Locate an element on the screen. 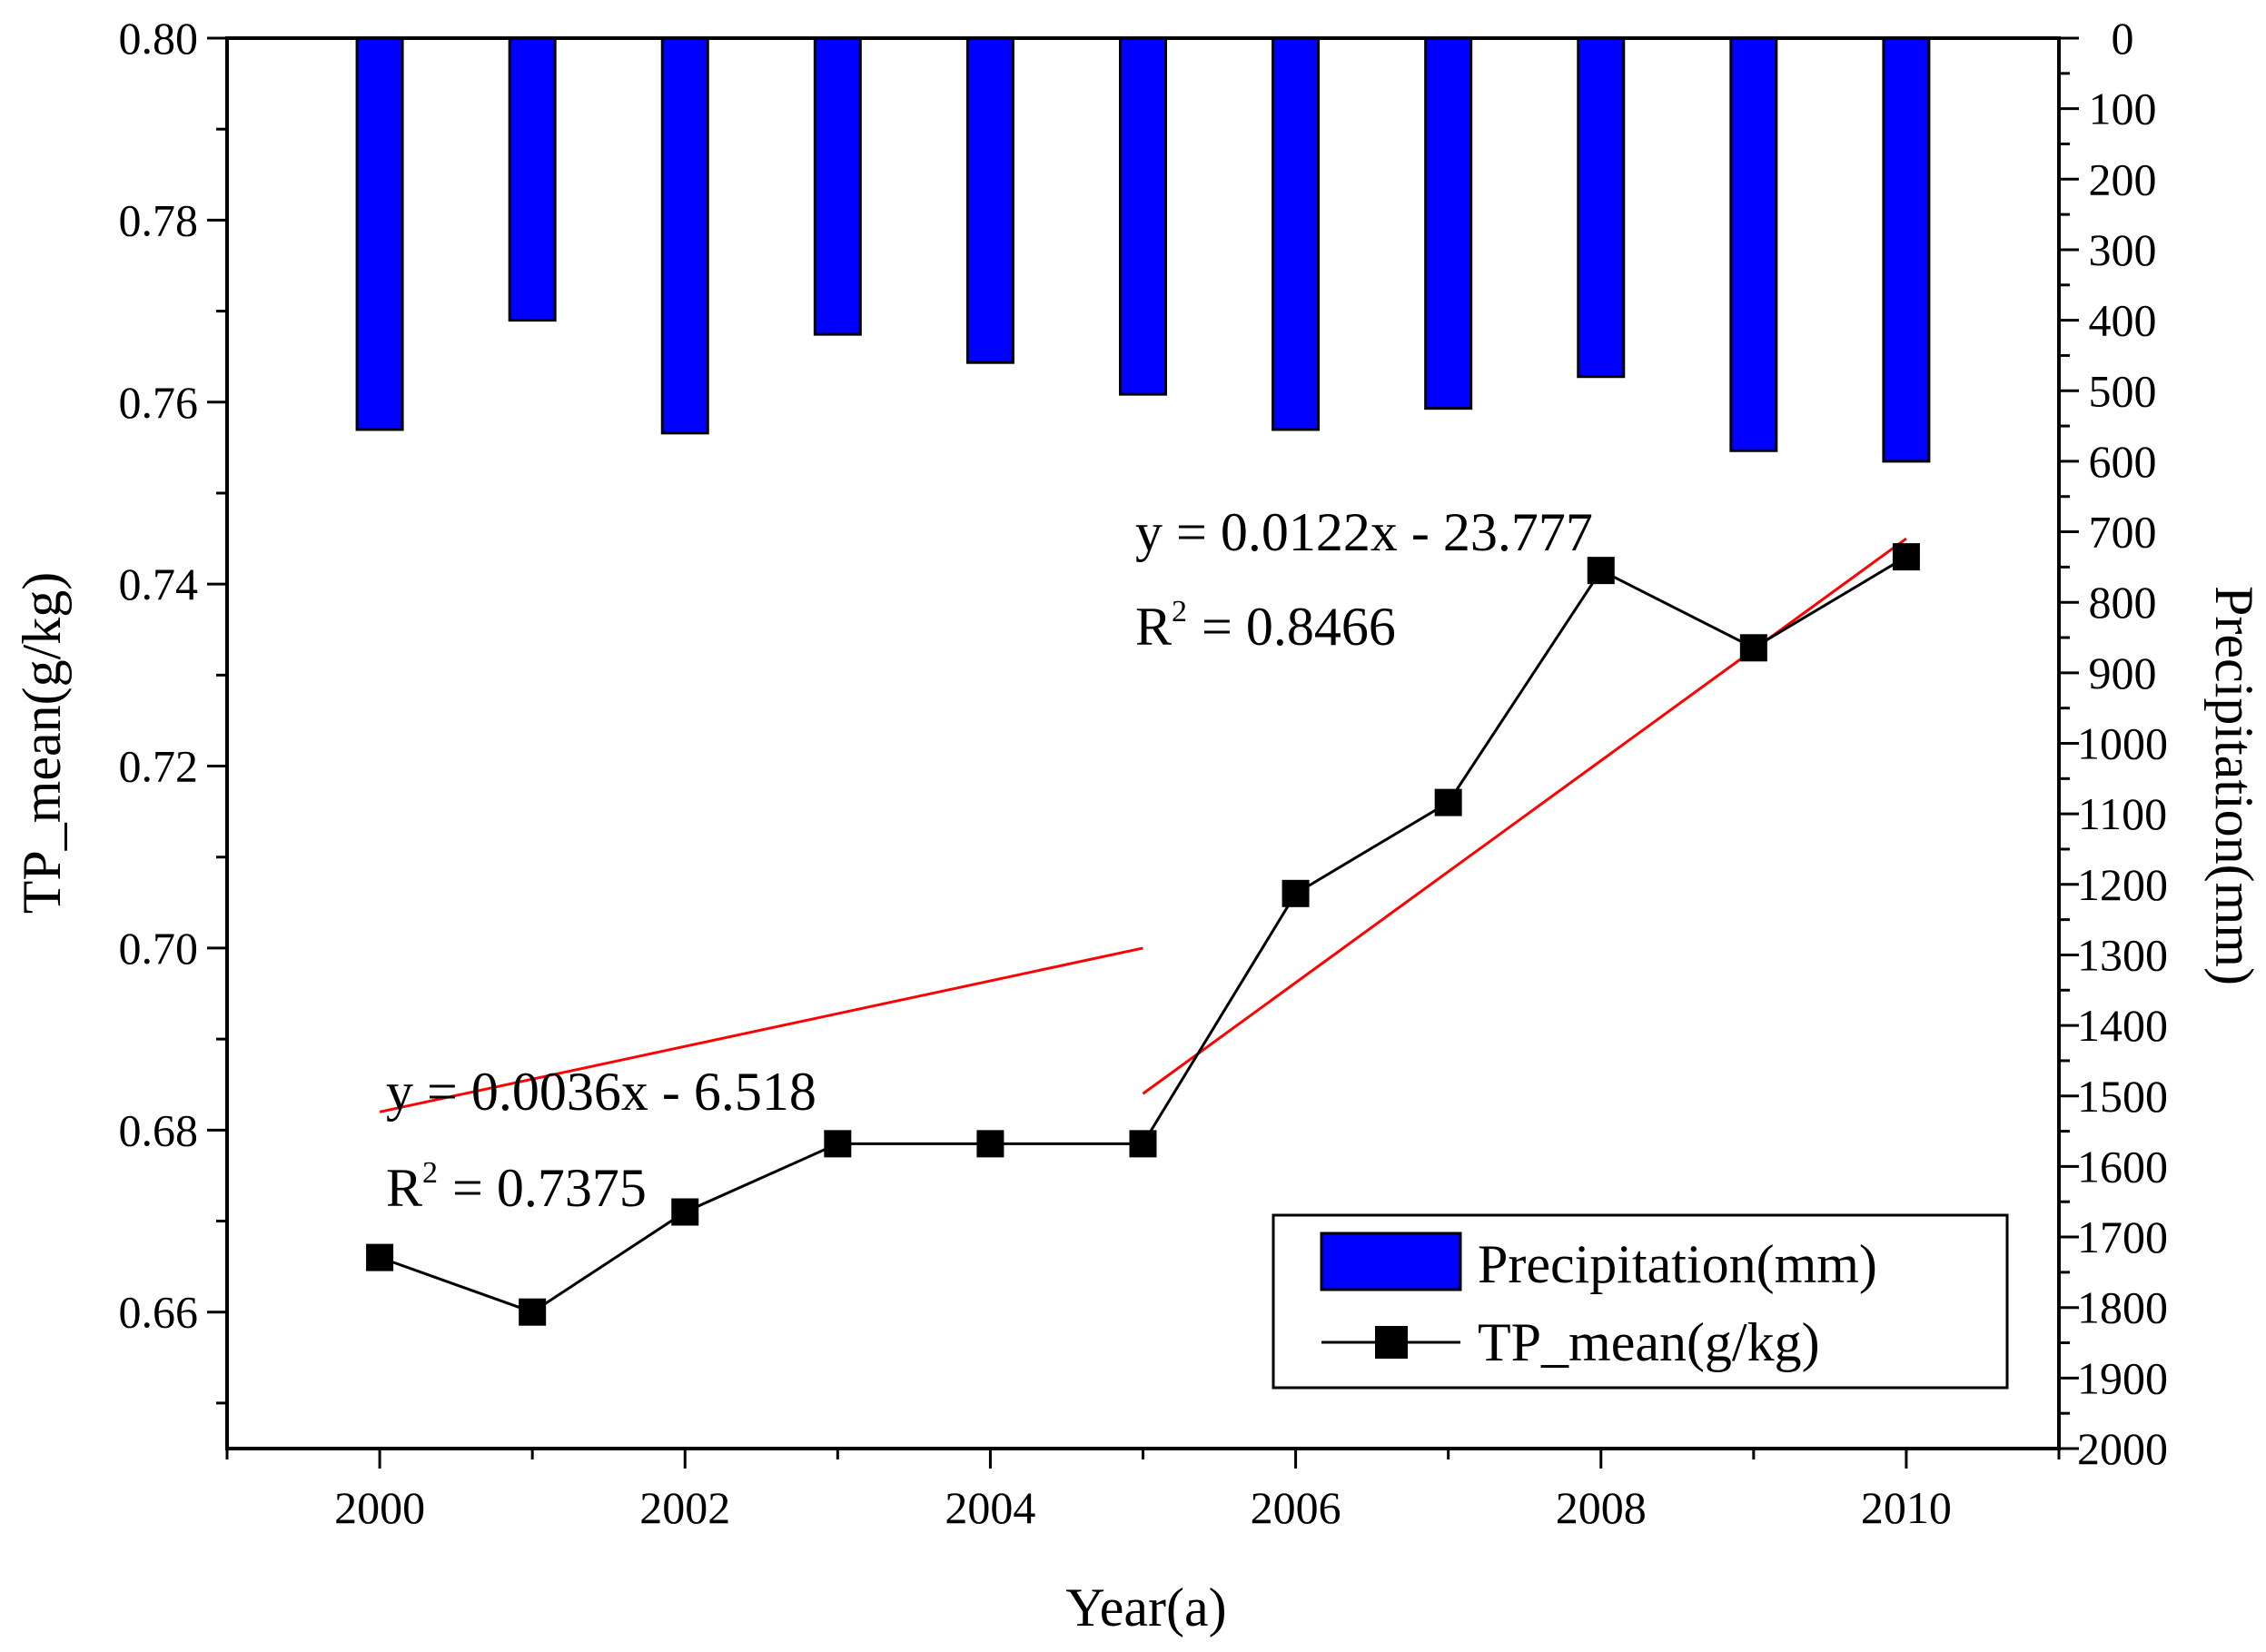 Image resolution: width=2266 pixels, height=1652 pixels. y-right-tick-label-1500: 1500 is located at coordinates (2123, 1096).